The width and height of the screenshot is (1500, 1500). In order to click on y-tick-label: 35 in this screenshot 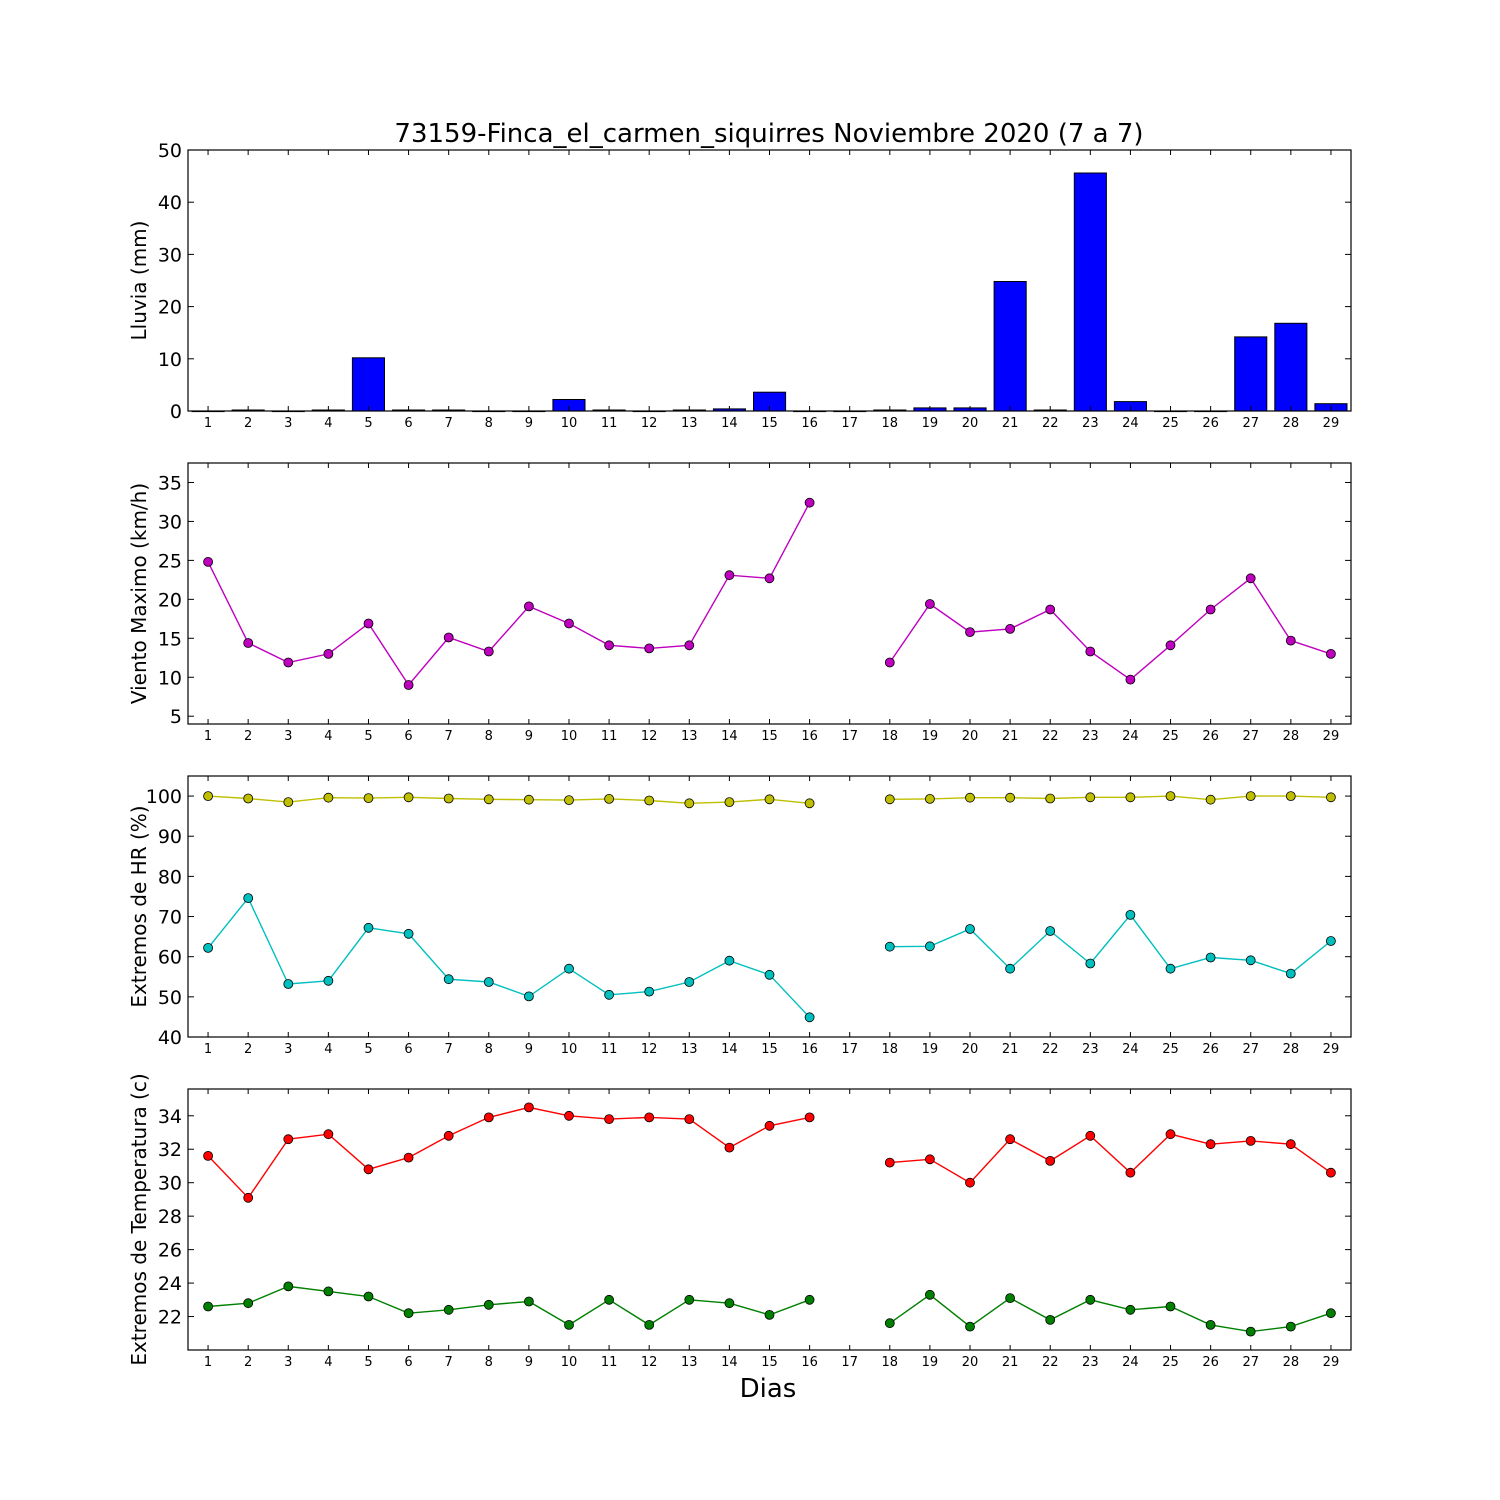, I will do `click(170, 483)`.